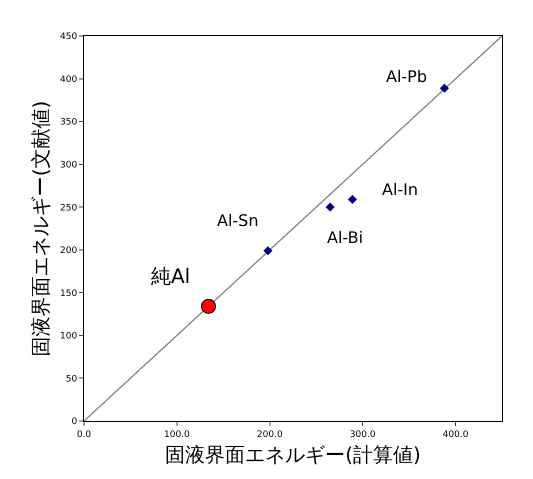  Describe the element at coordinates (400, 189) in the screenshot. I see `annotation: Al-In` at that location.